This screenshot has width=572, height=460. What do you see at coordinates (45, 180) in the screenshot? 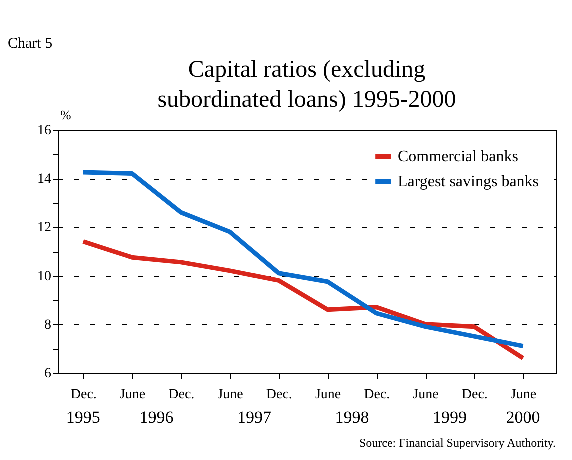
I see `y-tick-label: 14` at bounding box center [45, 180].